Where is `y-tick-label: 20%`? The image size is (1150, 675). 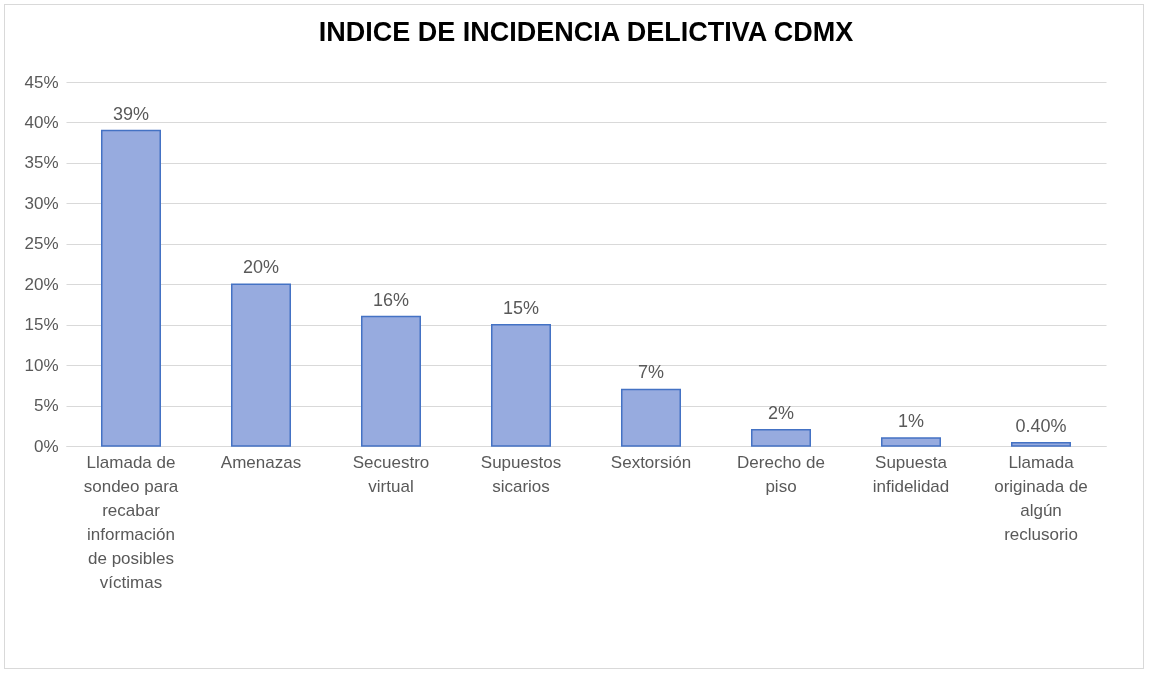 y-tick-label: 20% is located at coordinates (41, 284).